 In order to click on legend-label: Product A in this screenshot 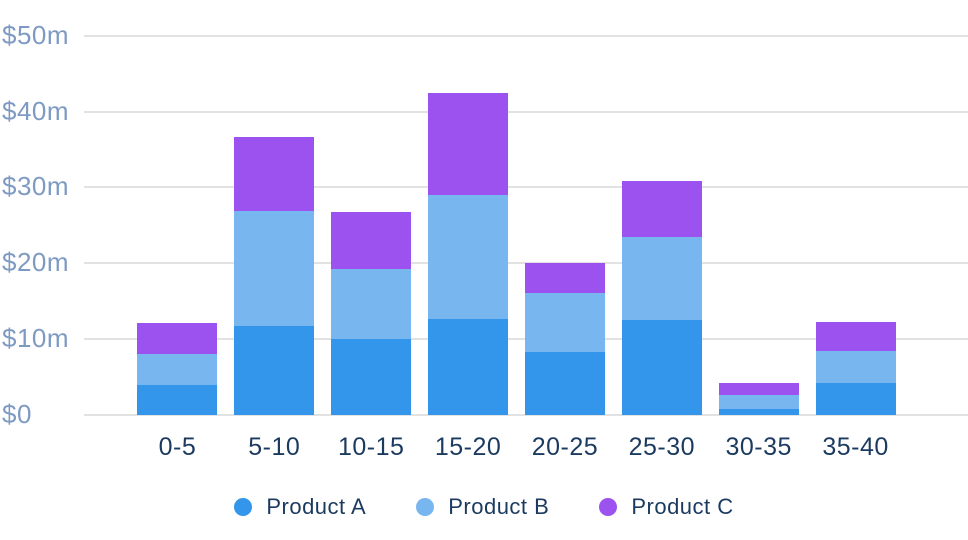, I will do `click(316, 506)`.